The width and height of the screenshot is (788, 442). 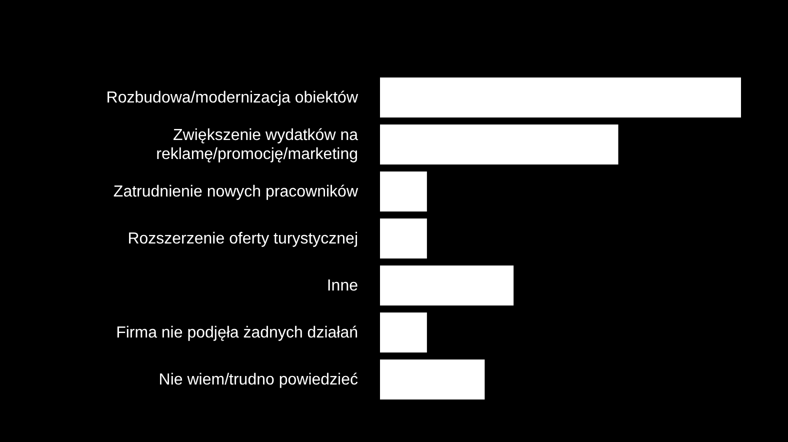 I want to click on y-tick-label: Zwiększenie wydatków na reklamę/promocję/marketing, so click(x=257, y=144).